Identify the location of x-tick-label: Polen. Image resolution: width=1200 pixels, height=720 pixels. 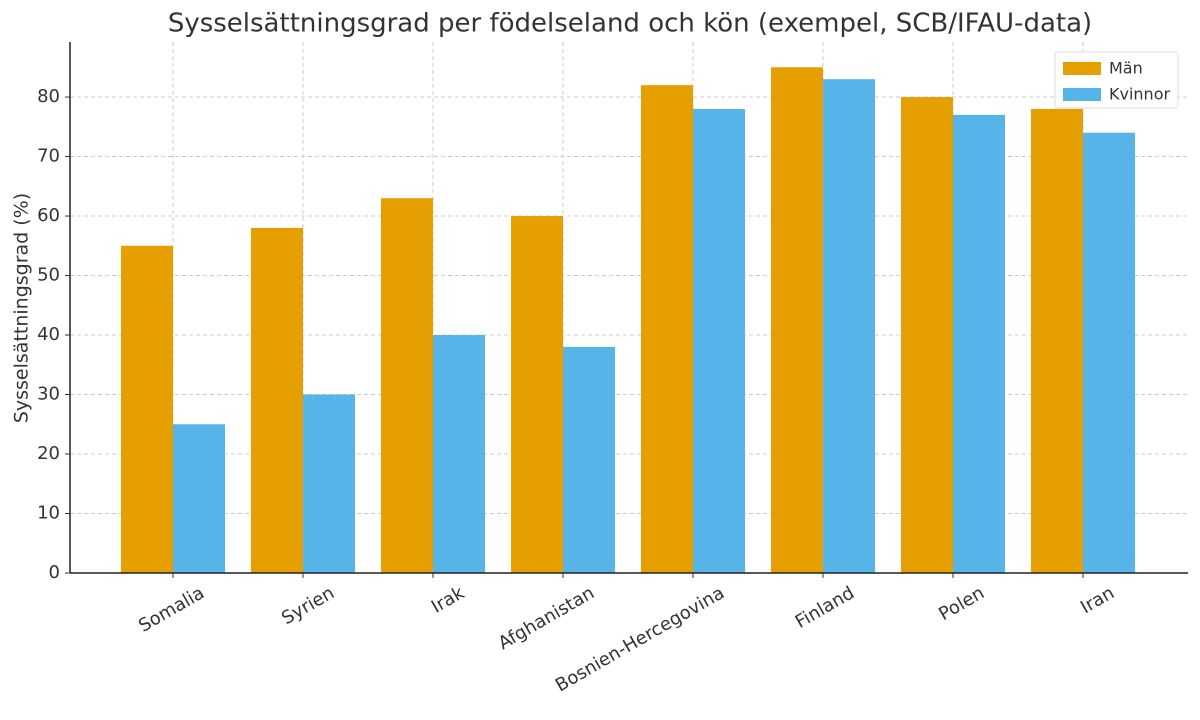
(961, 603).